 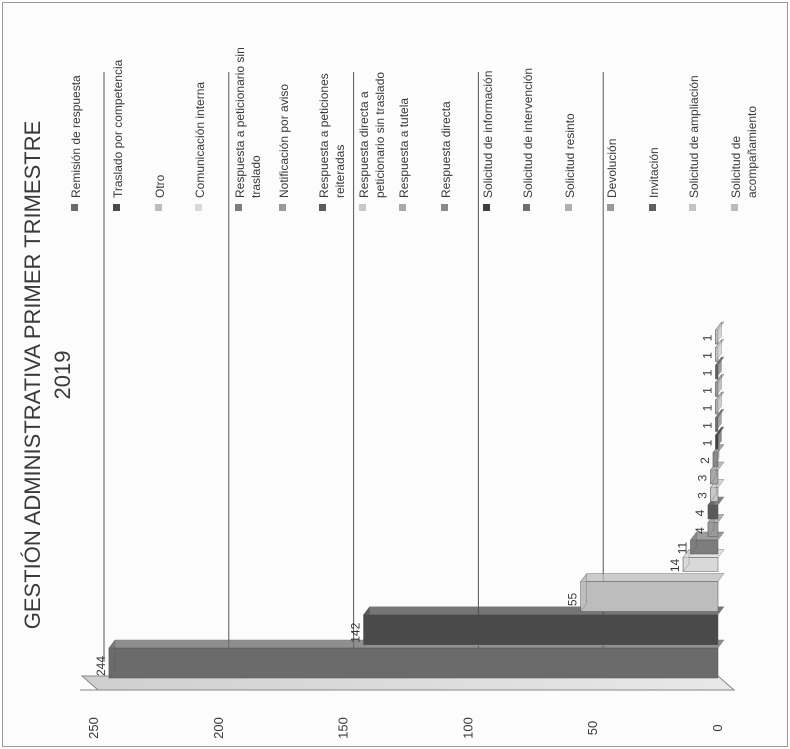 What do you see at coordinates (708, 442) in the screenshot?
I see `data-label-10: 1` at bounding box center [708, 442].